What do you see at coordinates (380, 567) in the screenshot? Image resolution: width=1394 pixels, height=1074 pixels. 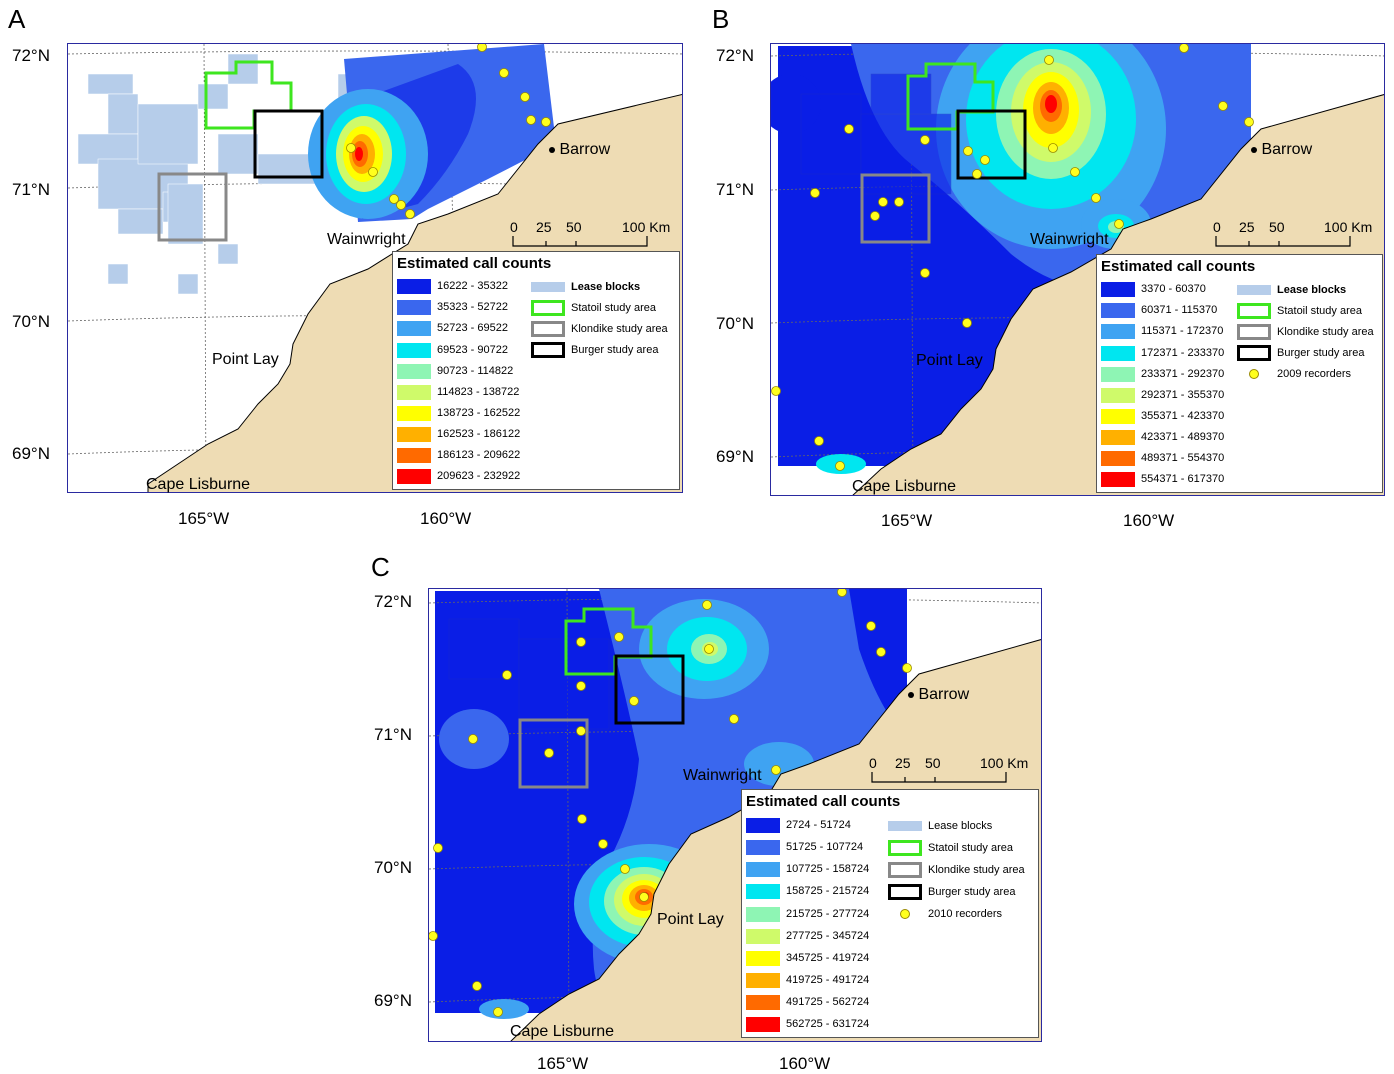 I see `panel-letter: C` at bounding box center [380, 567].